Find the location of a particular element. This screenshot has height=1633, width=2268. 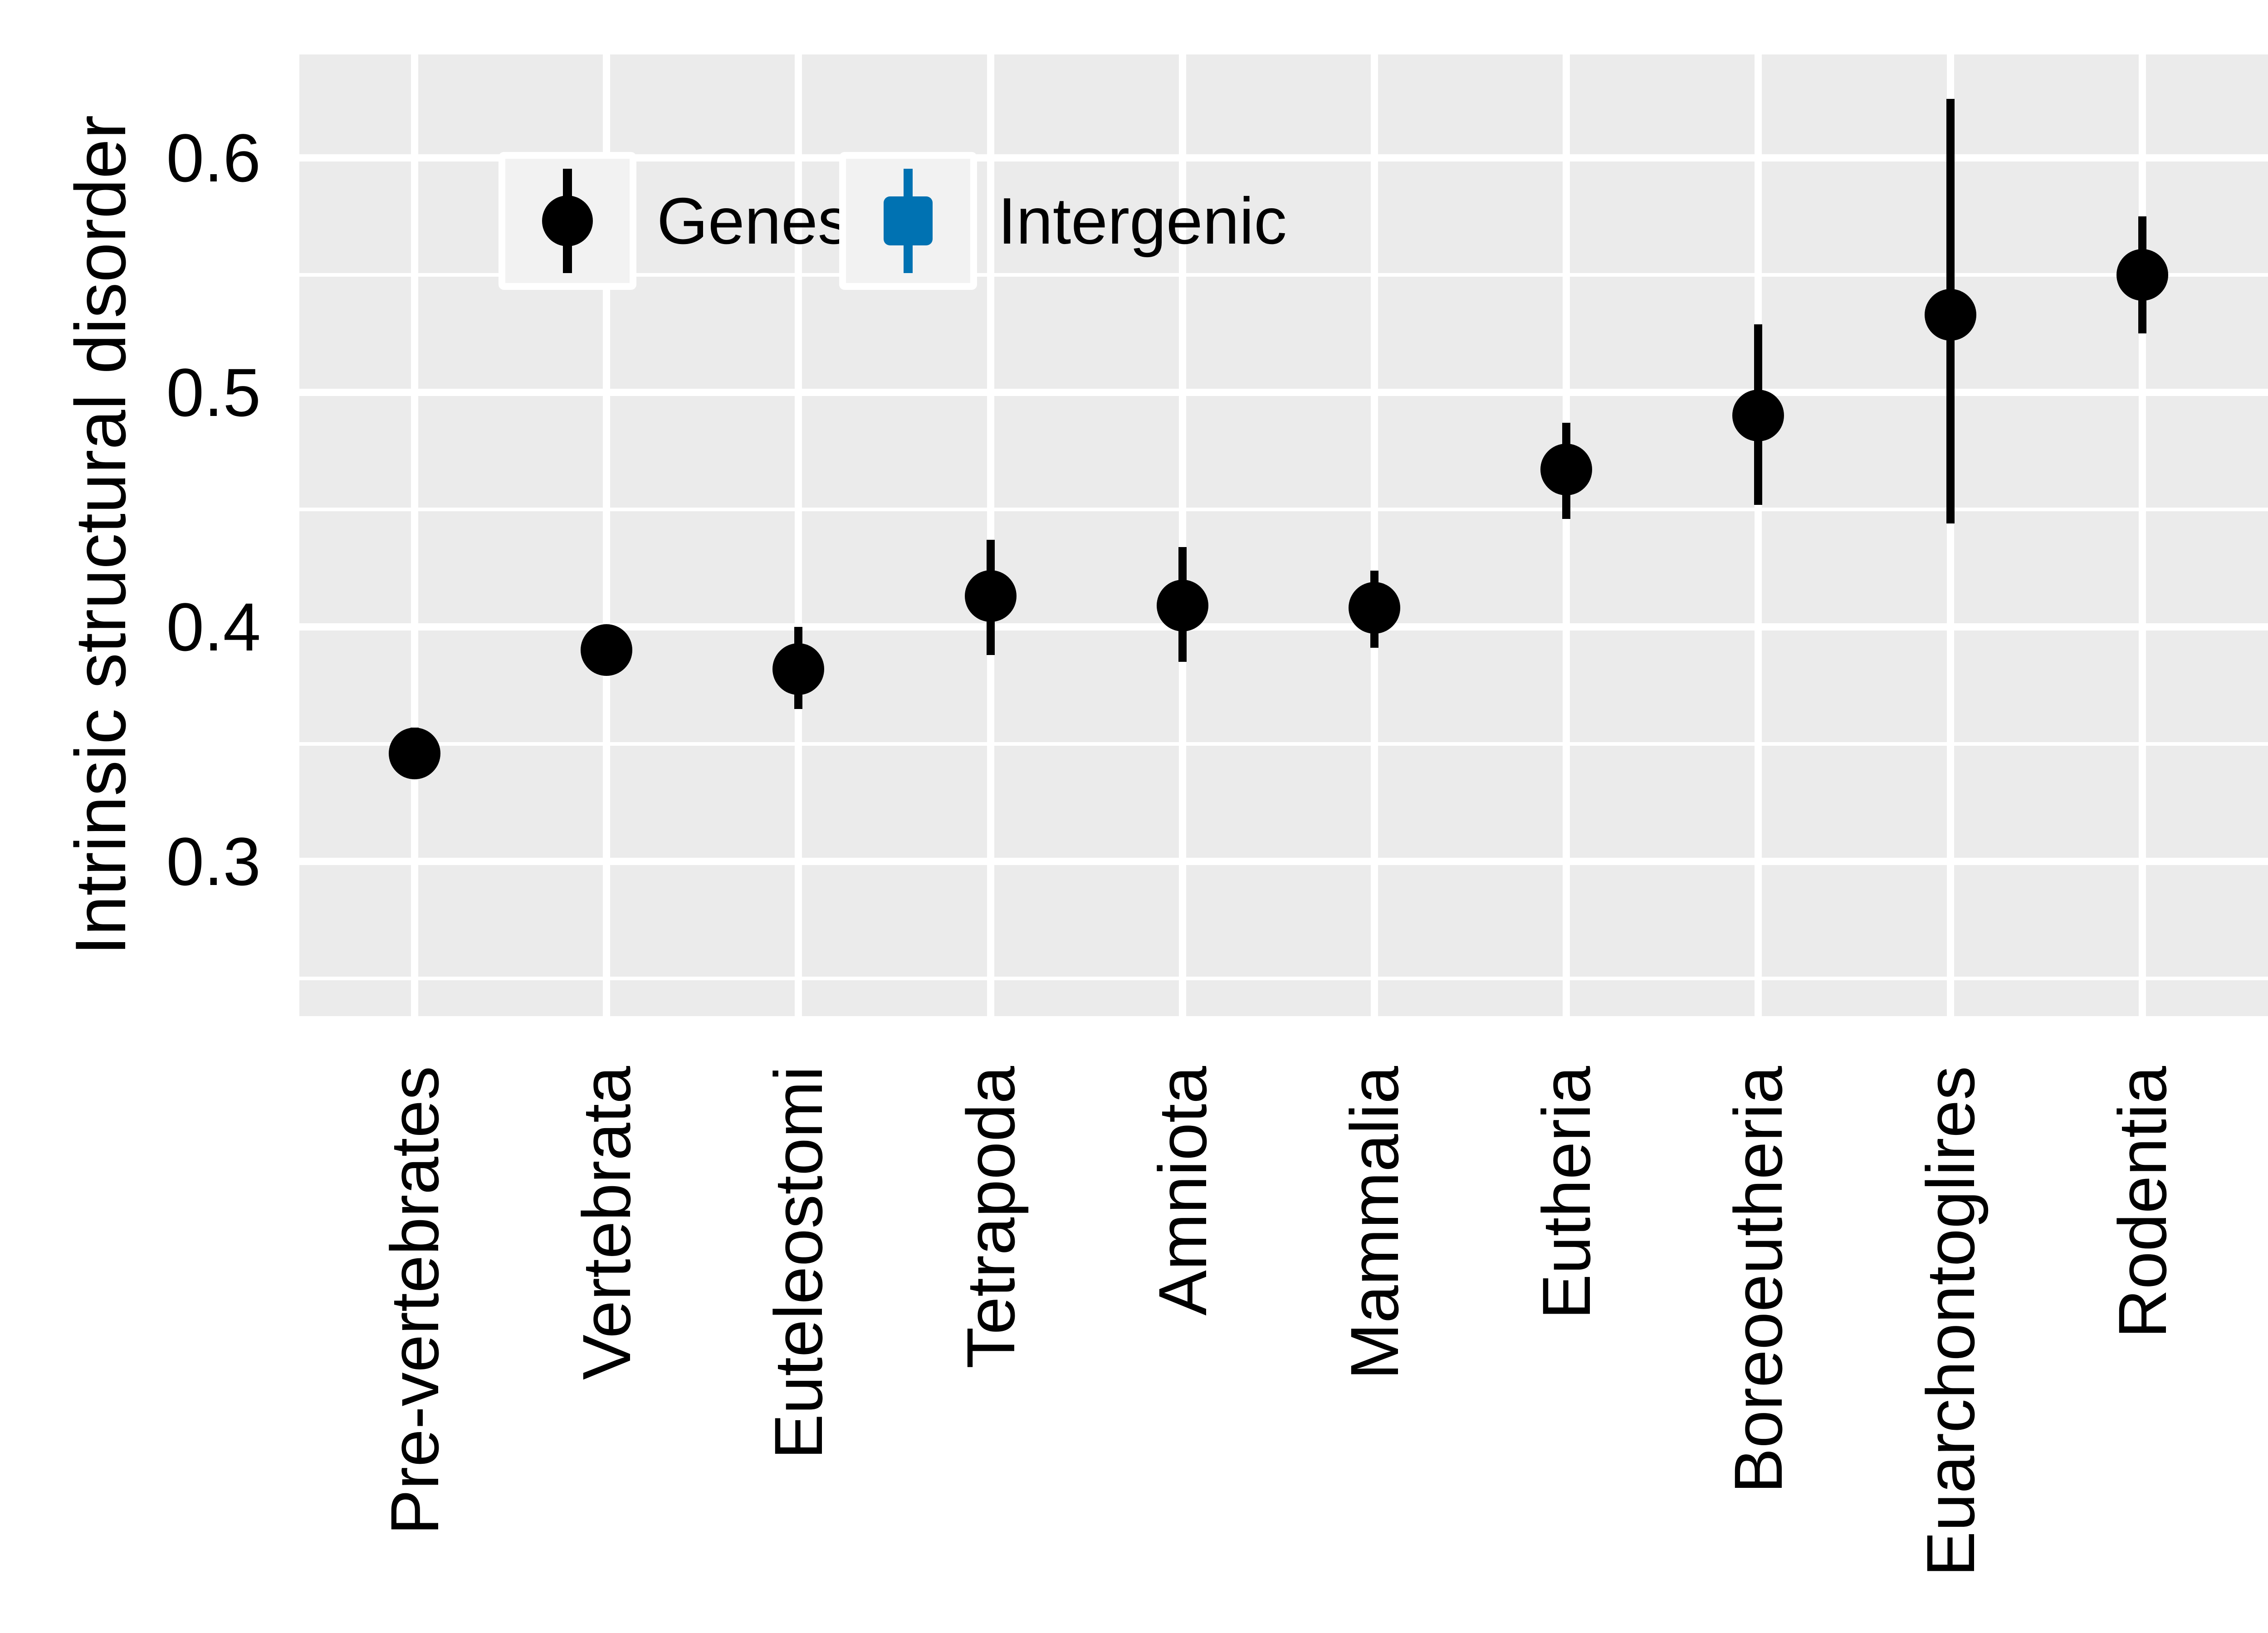

legend-key-genes is located at coordinates (568, 221).